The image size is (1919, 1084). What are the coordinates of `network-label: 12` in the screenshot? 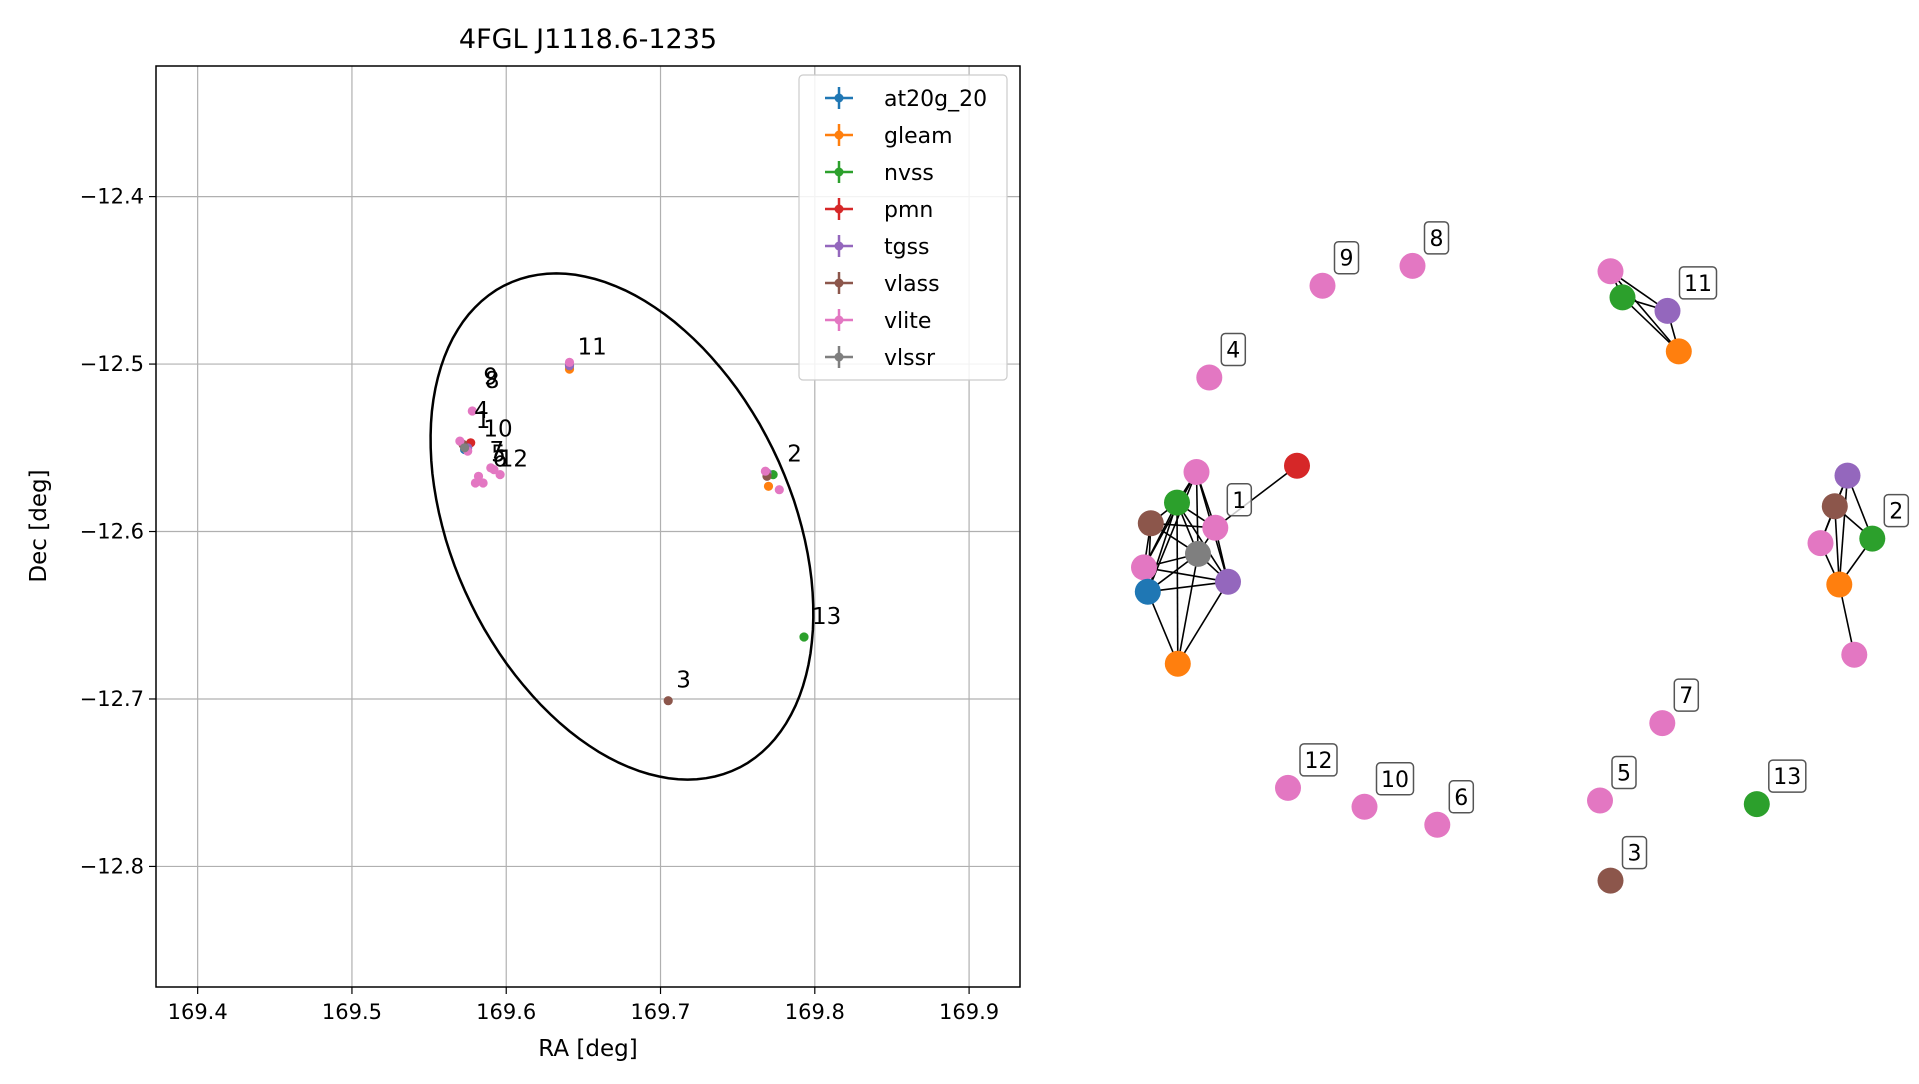 It's located at (1319, 761).